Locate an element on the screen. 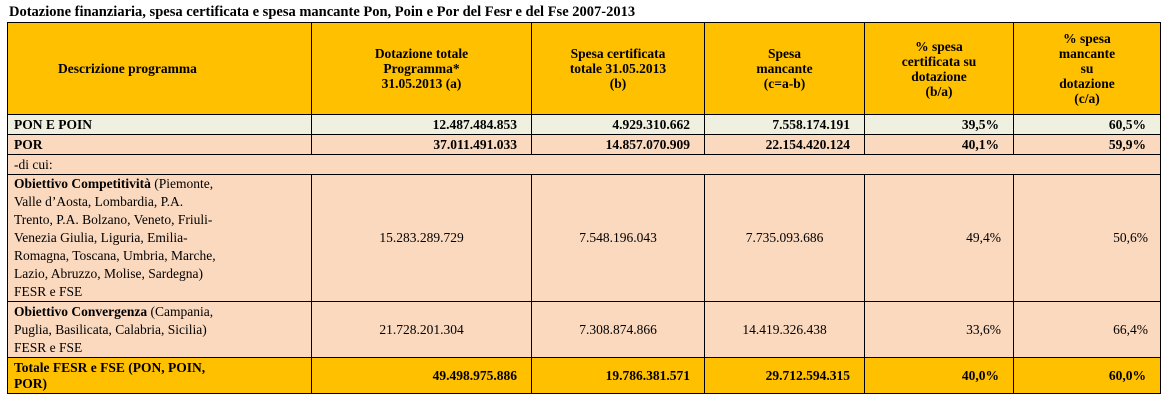 Image resolution: width=1169 pixels, height=406 pixels. row-label-di-cui: -di cui: is located at coordinates (584, 164).